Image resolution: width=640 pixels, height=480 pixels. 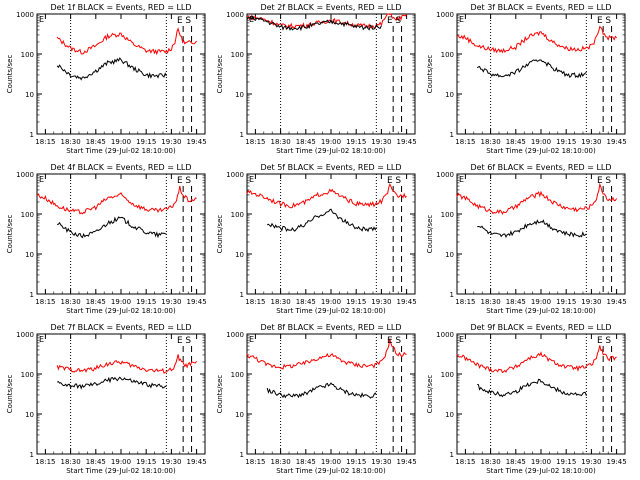 What do you see at coordinates (120, 7) in the screenshot?
I see `panel-title: Det 1f BLACK = Events, RED = LLD` at bounding box center [120, 7].